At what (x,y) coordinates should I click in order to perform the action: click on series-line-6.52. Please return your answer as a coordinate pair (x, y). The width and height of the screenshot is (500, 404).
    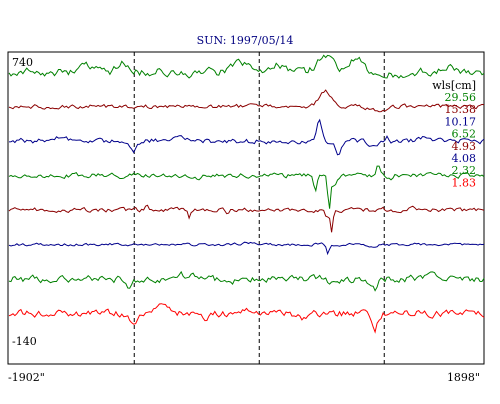
    Looking at the image, I should click on (246, 187).